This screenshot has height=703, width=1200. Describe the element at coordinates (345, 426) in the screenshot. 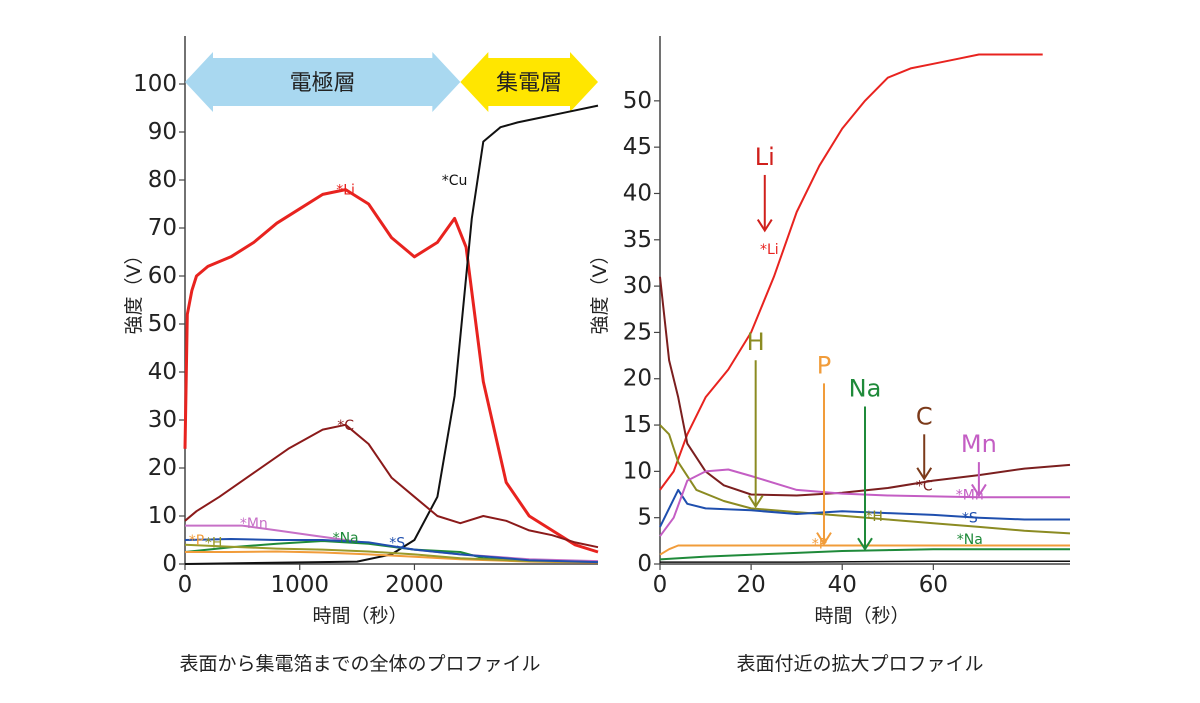

I see `full-marker-c: *C` at that location.